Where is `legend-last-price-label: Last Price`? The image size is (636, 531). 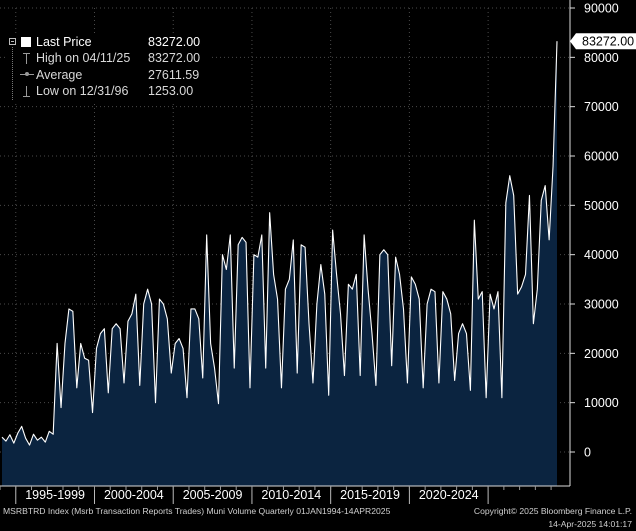
legend-last-price-label: Last Price is located at coordinates (64, 42).